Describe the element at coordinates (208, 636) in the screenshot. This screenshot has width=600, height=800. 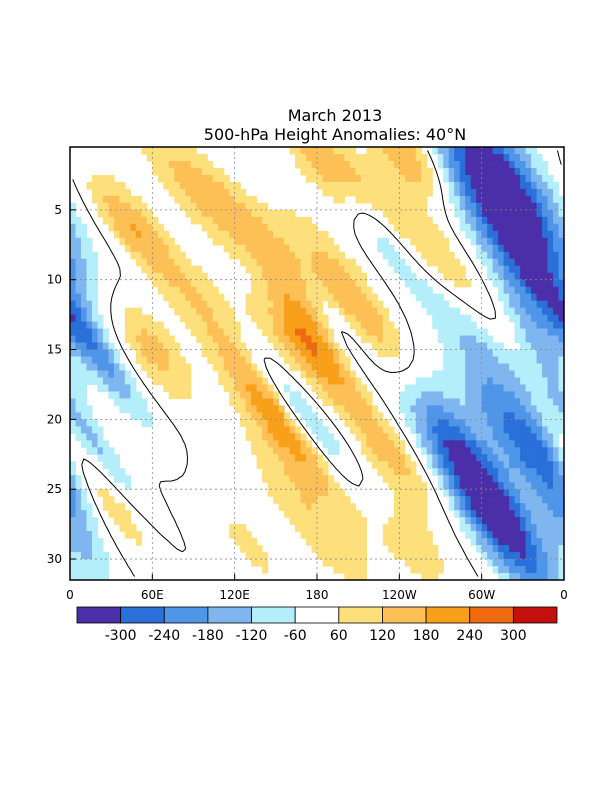
I see `colorbar-label: -180` at that location.